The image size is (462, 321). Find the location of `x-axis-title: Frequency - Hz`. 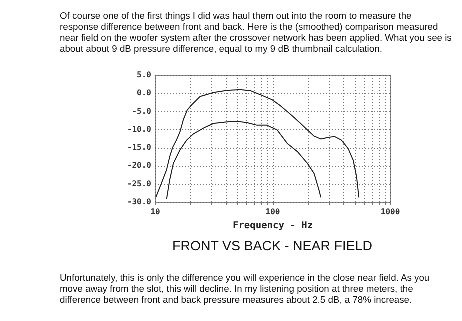

x-axis-title: Frequency - Hz is located at coordinates (273, 226).